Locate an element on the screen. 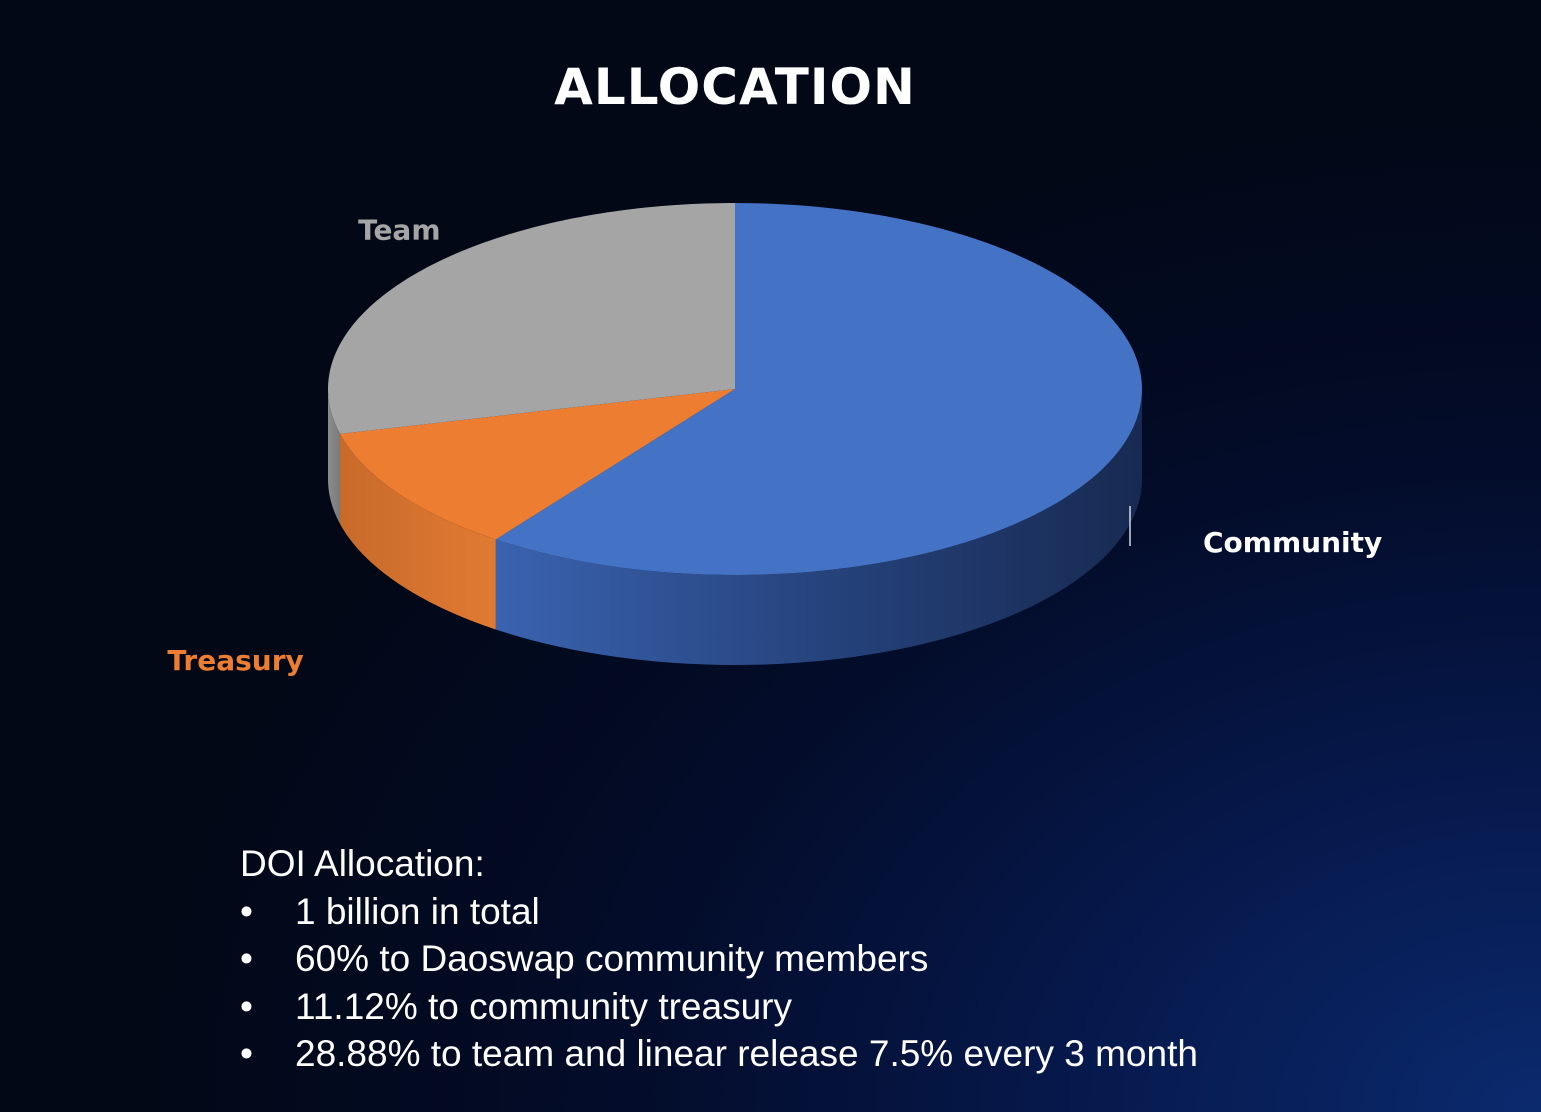 The image size is (1541, 1112). notes-item-text: 60% to Daoswap community members is located at coordinates (612, 958).